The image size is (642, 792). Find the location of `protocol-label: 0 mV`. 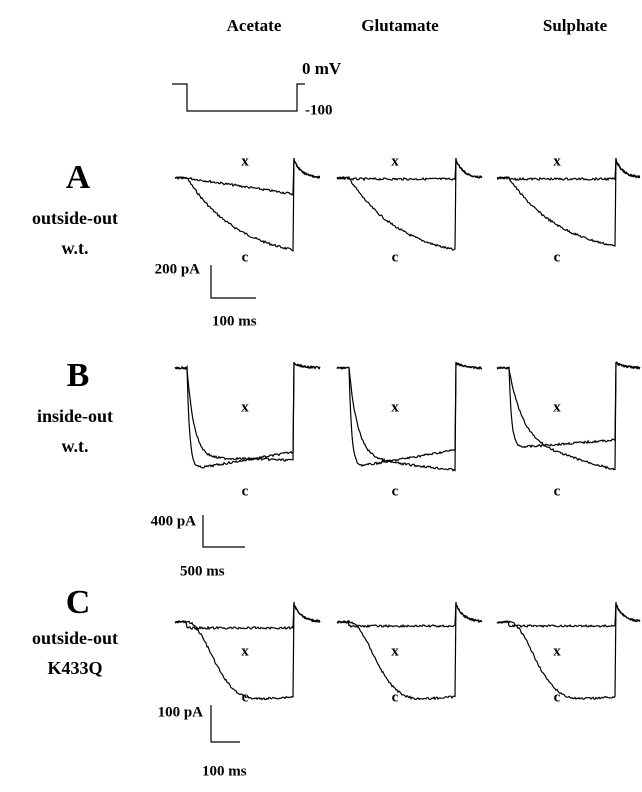

protocol-label: 0 mV is located at coordinates (322, 68).